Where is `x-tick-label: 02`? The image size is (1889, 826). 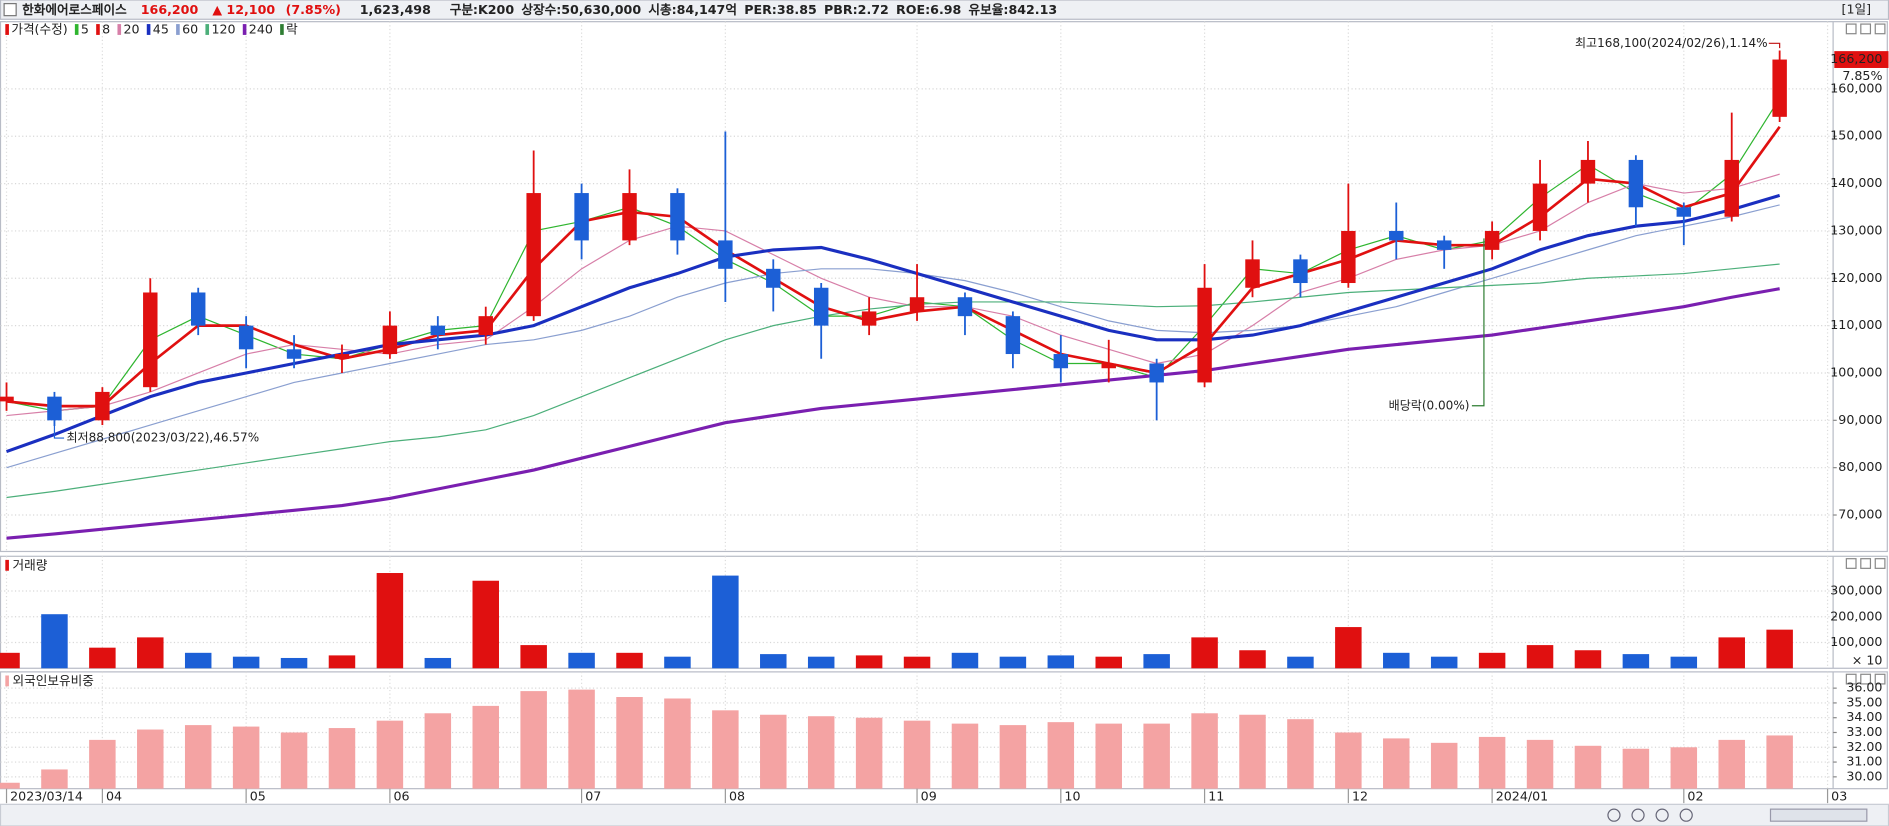 x-tick-label: 02 is located at coordinates (1695, 796).